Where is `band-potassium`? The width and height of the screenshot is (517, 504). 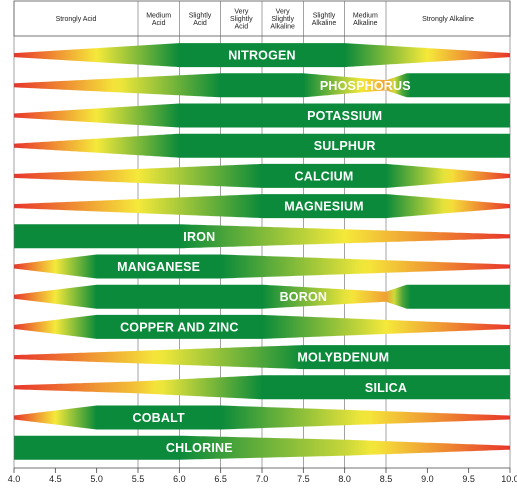
band-potassium is located at coordinates (262, 115).